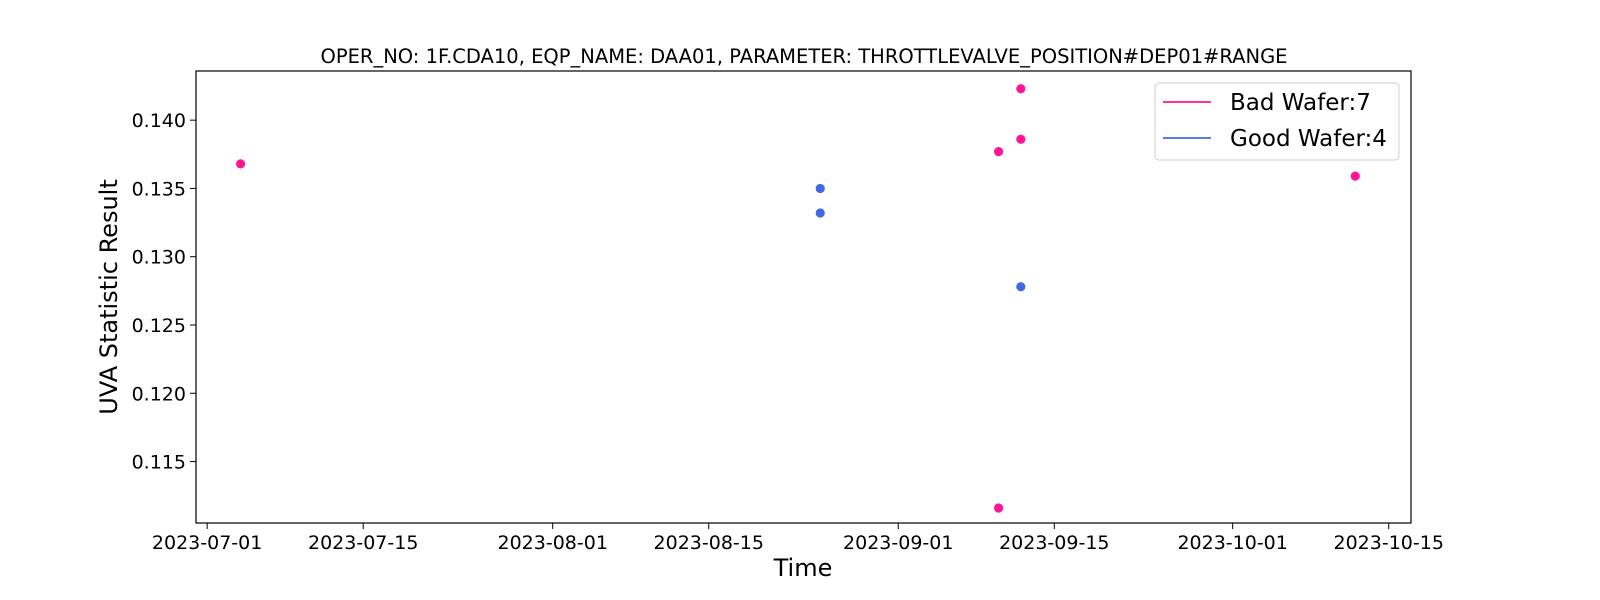 This screenshot has width=1600, height=600. Describe the element at coordinates (1388, 543) in the screenshot. I see `x-tick-label: 2023-10-15` at that location.